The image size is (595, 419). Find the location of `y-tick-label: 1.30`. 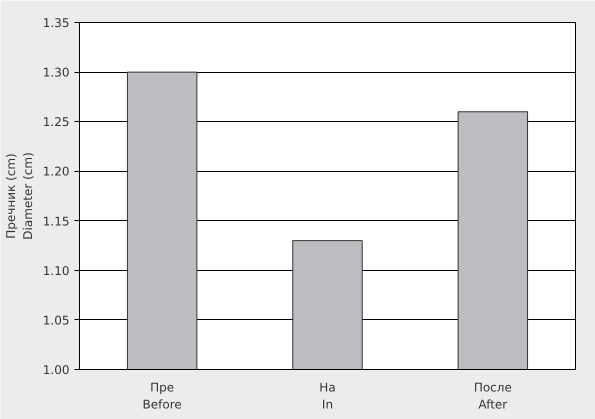

y-tick-label: 1.30 is located at coordinates (56, 73).